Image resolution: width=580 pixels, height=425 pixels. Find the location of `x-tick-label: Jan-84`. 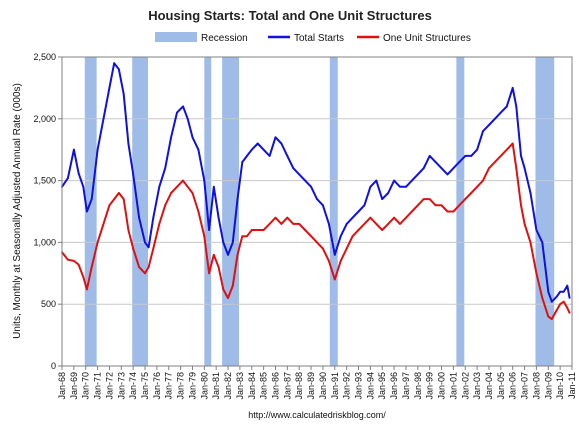

x-tick-label: Jan-84 is located at coordinates (252, 386).